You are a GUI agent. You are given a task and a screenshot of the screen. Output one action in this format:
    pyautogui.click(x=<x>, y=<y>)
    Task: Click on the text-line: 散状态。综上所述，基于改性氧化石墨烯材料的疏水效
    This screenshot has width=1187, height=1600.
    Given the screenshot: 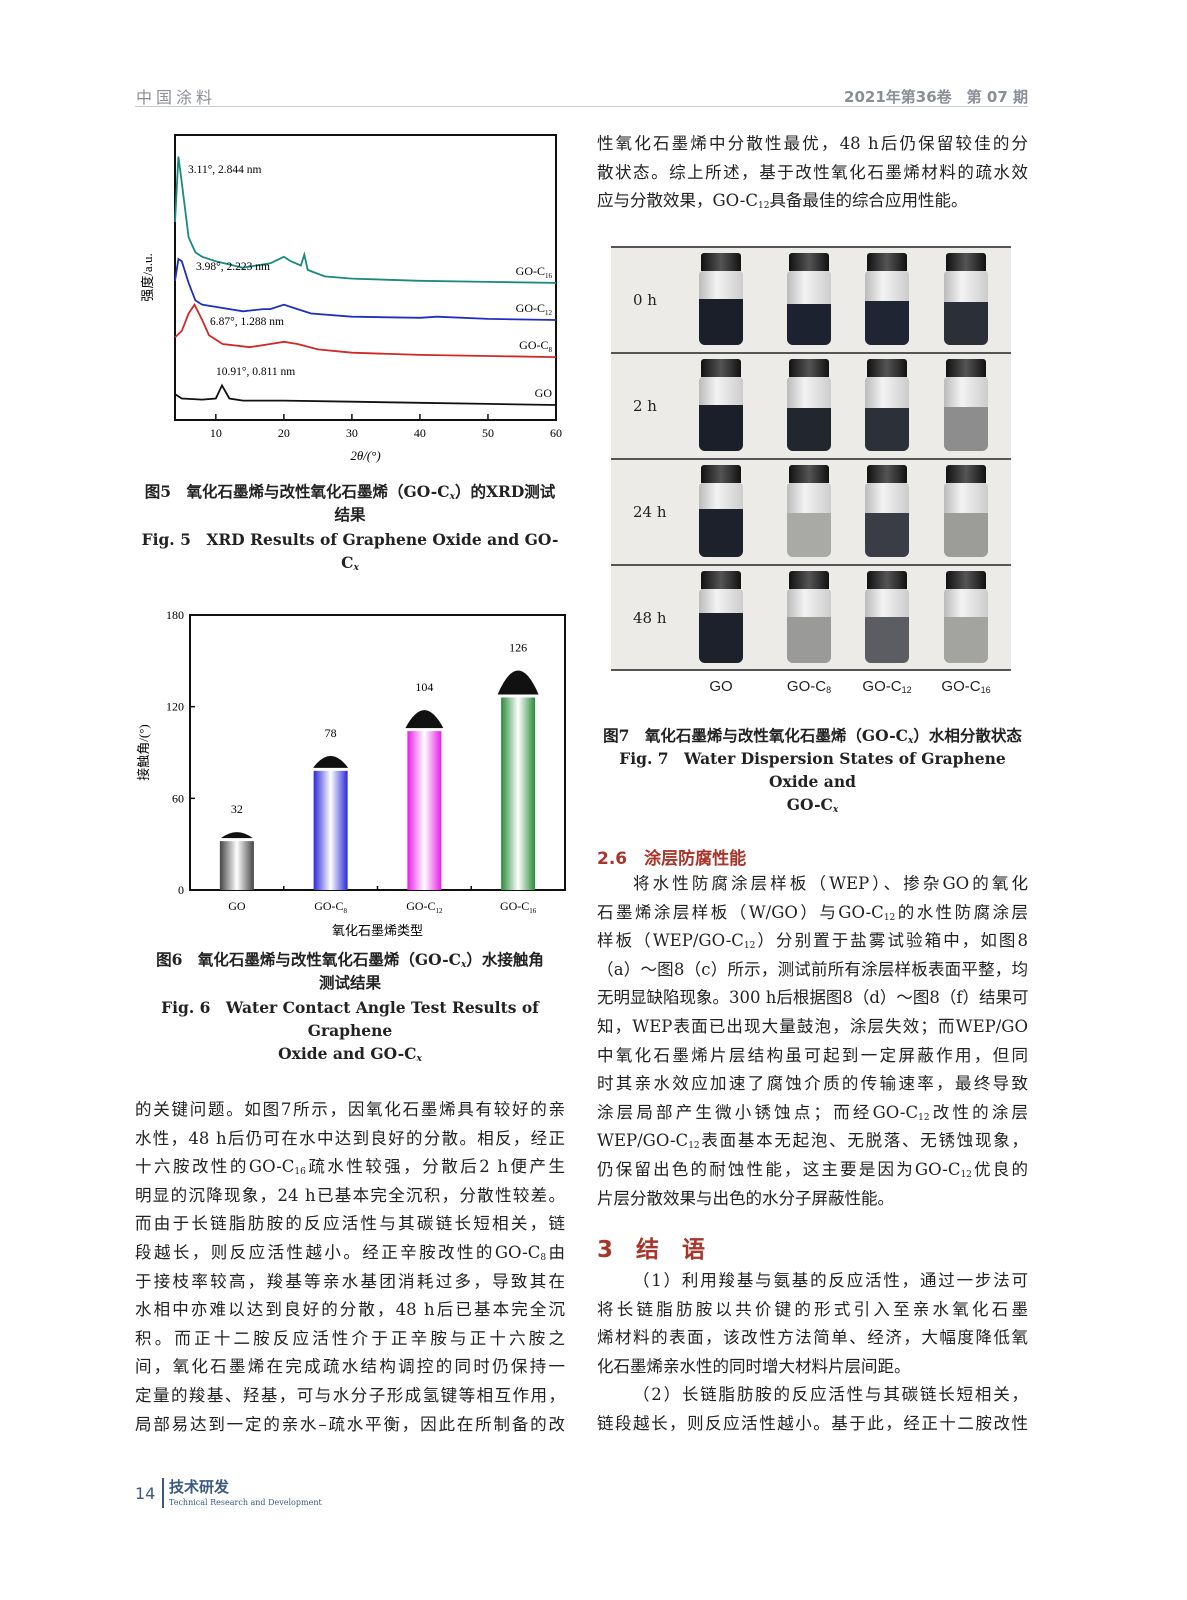 What is the action you would take?
    pyautogui.click(x=812, y=172)
    